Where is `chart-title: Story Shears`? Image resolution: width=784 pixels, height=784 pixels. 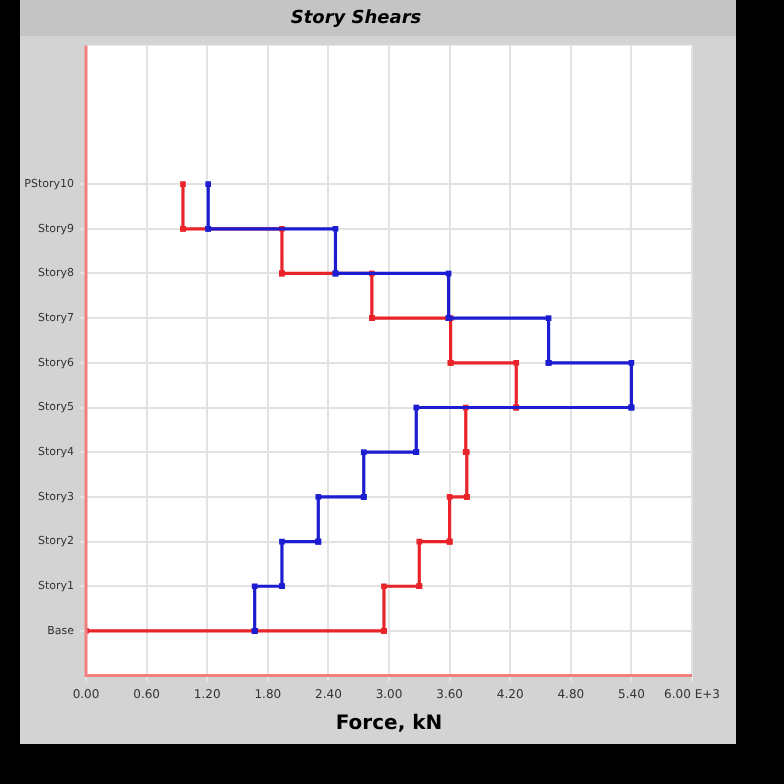 chart-title: Story Shears is located at coordinates (356, 19).